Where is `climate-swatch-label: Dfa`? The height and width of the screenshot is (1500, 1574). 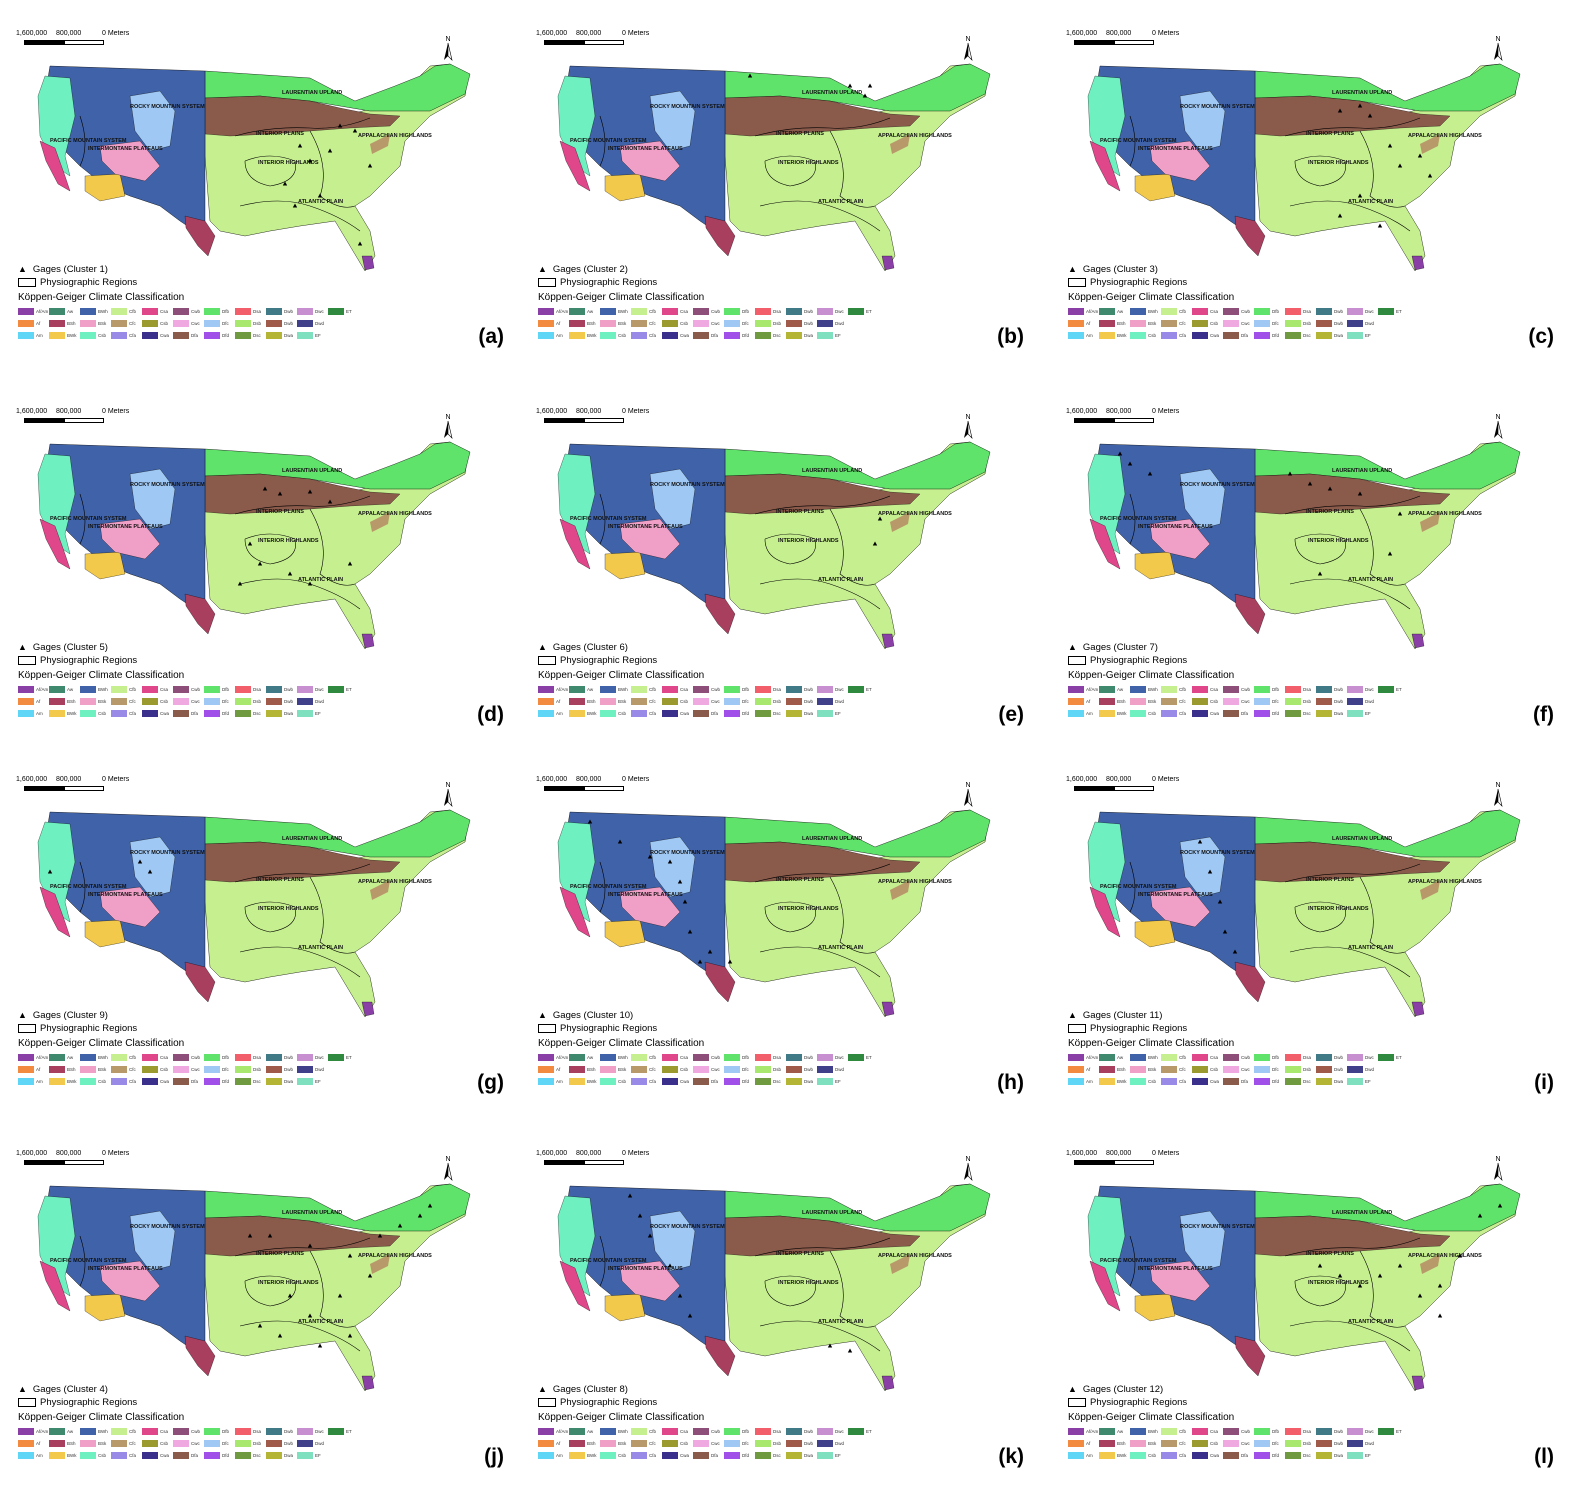 climate-swatch-label: Dfa is located at coordinates (195, 1081).